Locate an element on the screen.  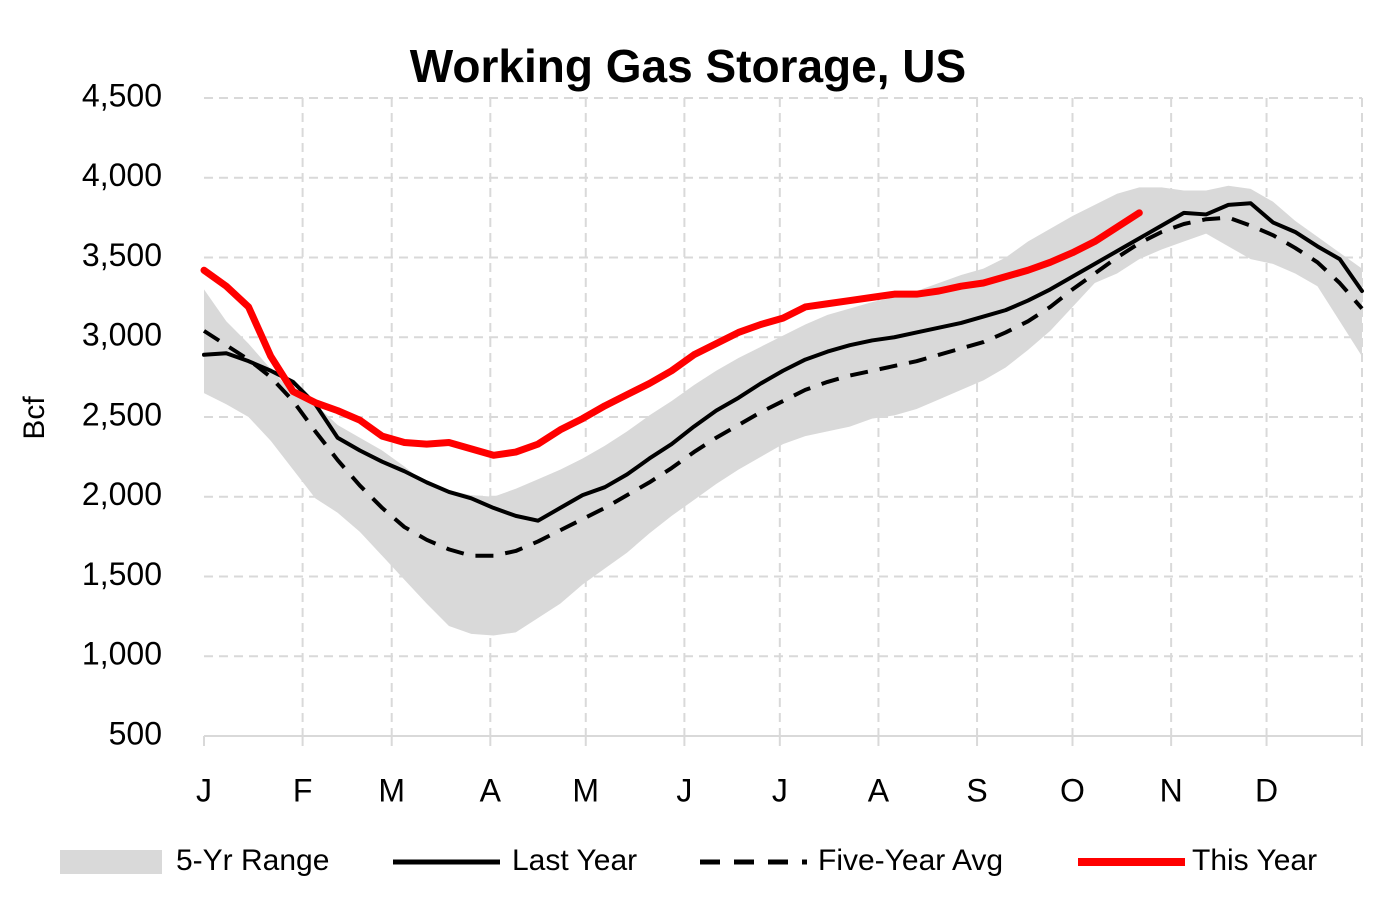
y-axis-label: Bcf is located at coordinates (34, 418).